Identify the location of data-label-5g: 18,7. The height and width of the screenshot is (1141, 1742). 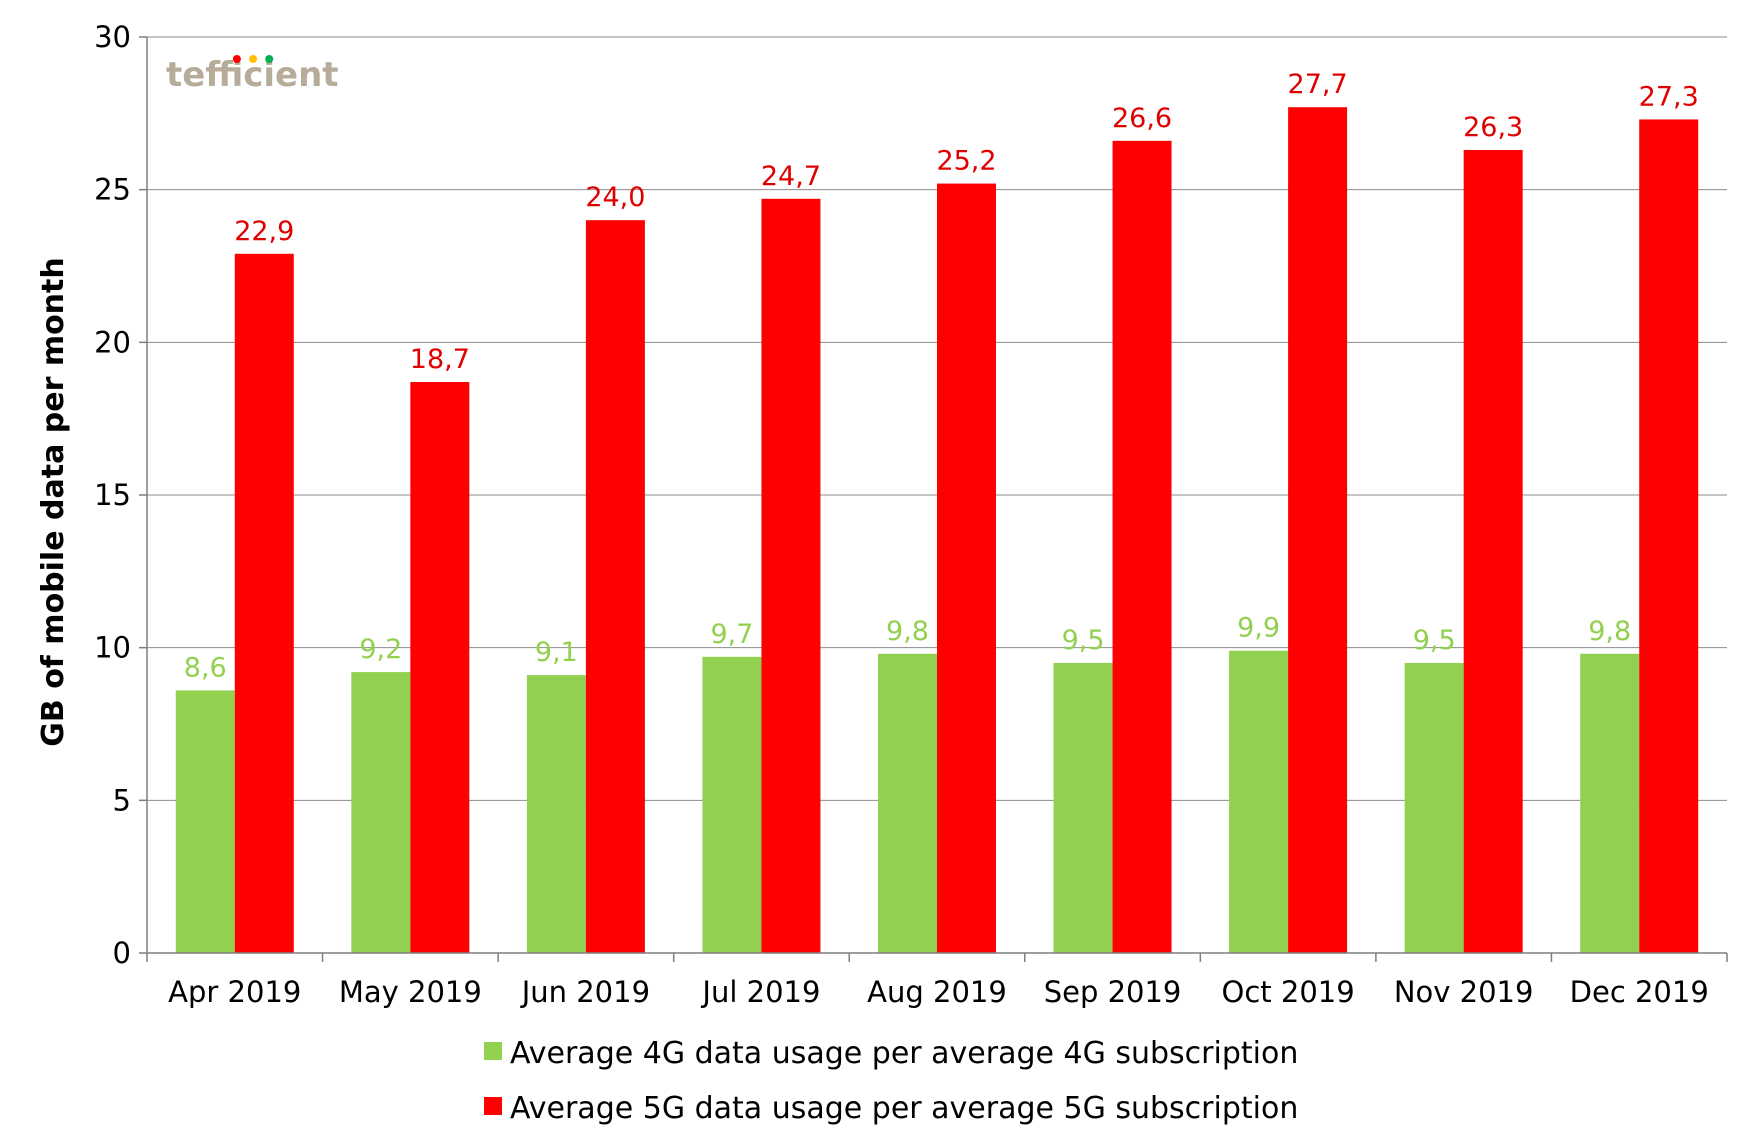
(440, 359).